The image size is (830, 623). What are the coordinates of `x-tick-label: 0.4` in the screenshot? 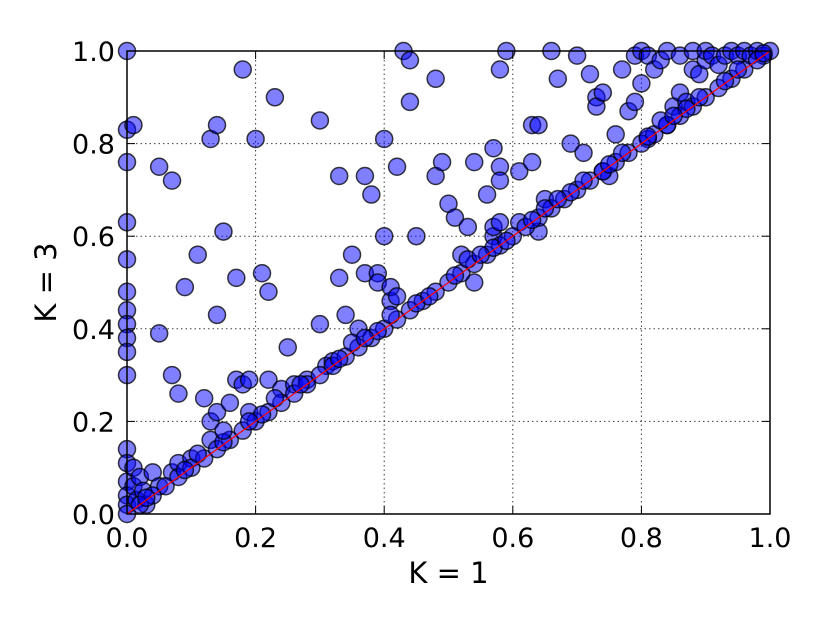 It's located at (384, 538).